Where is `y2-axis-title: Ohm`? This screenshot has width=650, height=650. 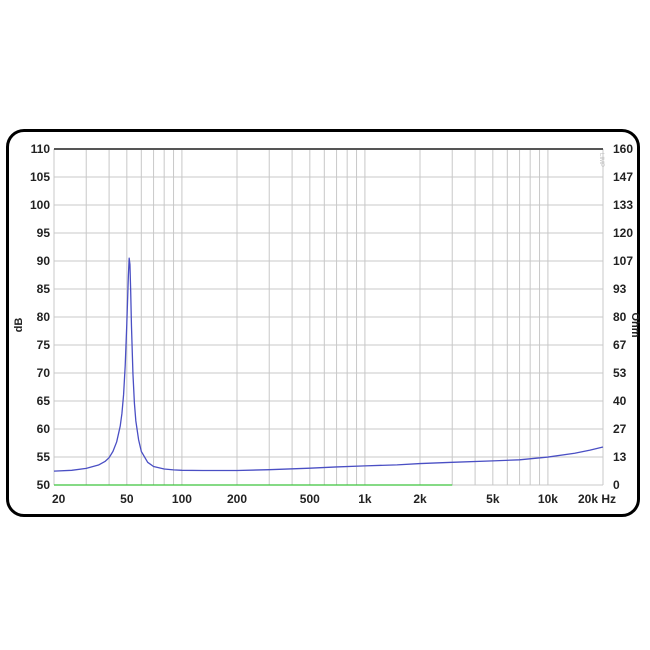
y2-axis-title: Ohm is located at coordinates (635, 324).